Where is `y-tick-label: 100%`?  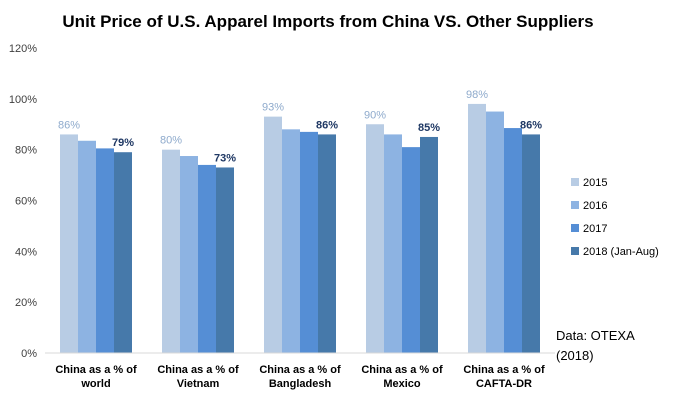 y-tick-label: 100% is located at coordinates (23, 100).